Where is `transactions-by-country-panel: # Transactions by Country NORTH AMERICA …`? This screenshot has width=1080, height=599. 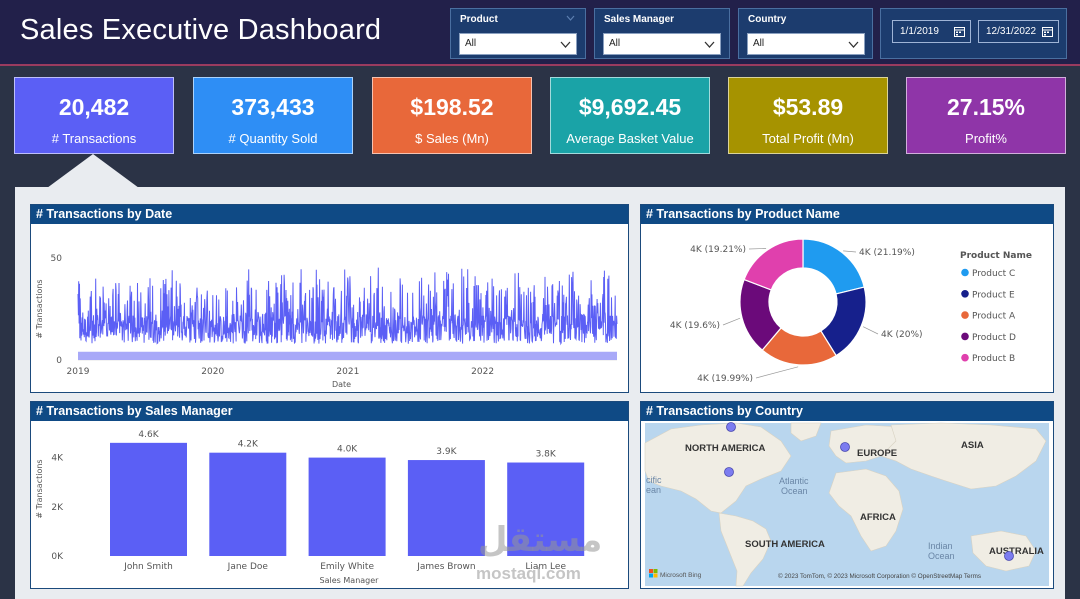 transactions-by-country-panel: # Transactions by Country NORTH AMERICA … is located at coordinates (847, 495).